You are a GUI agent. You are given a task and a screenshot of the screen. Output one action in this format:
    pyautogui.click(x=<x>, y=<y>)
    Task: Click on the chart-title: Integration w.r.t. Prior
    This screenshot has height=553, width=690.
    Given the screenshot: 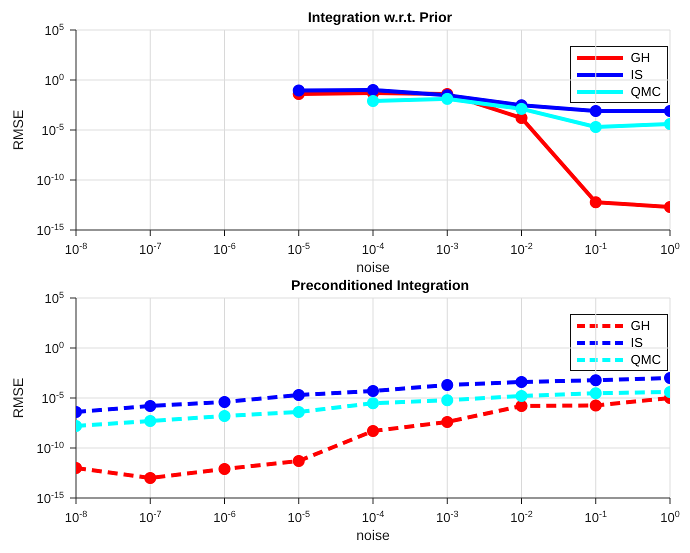 What is the action you would take?
    pyautogui.click(x=380, y=17)
    